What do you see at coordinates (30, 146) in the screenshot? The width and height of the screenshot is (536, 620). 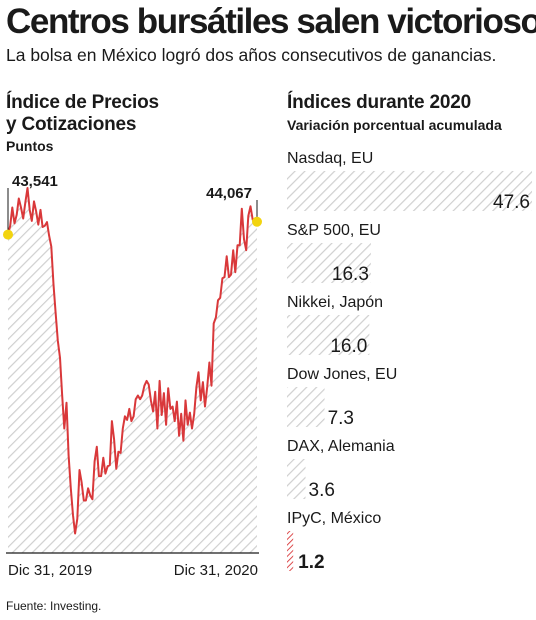 I see `line-chart-unit-label: Puntos` at bounding box center [30, 146].